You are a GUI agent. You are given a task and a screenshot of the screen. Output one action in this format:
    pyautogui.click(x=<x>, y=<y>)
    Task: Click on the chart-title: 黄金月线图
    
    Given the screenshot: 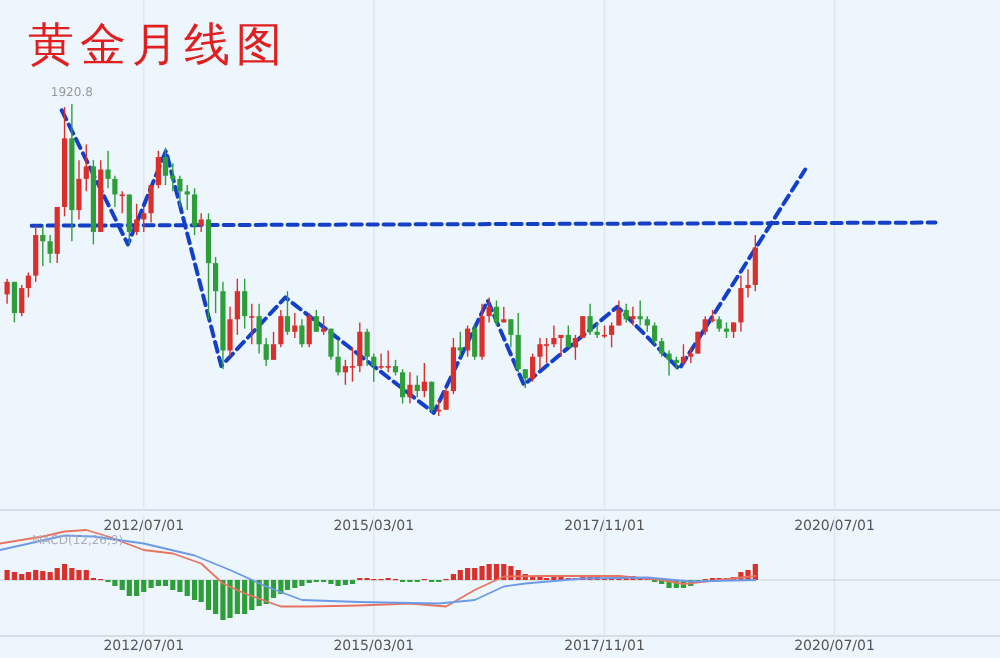 What is the action you would take?
    pyautogui.click(x=158, y=46)
    